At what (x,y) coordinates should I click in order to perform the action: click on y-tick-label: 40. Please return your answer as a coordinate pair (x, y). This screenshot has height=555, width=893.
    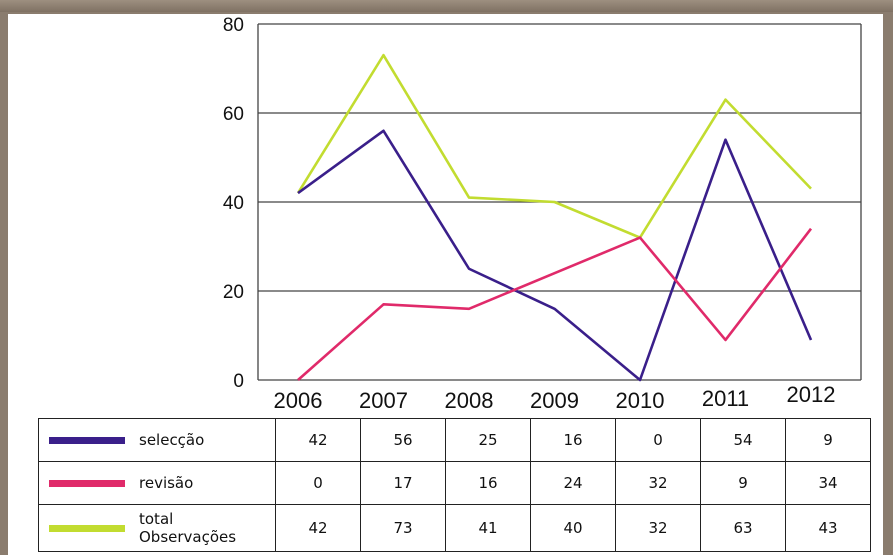
    Looking at the image, I should click on (233, 203).